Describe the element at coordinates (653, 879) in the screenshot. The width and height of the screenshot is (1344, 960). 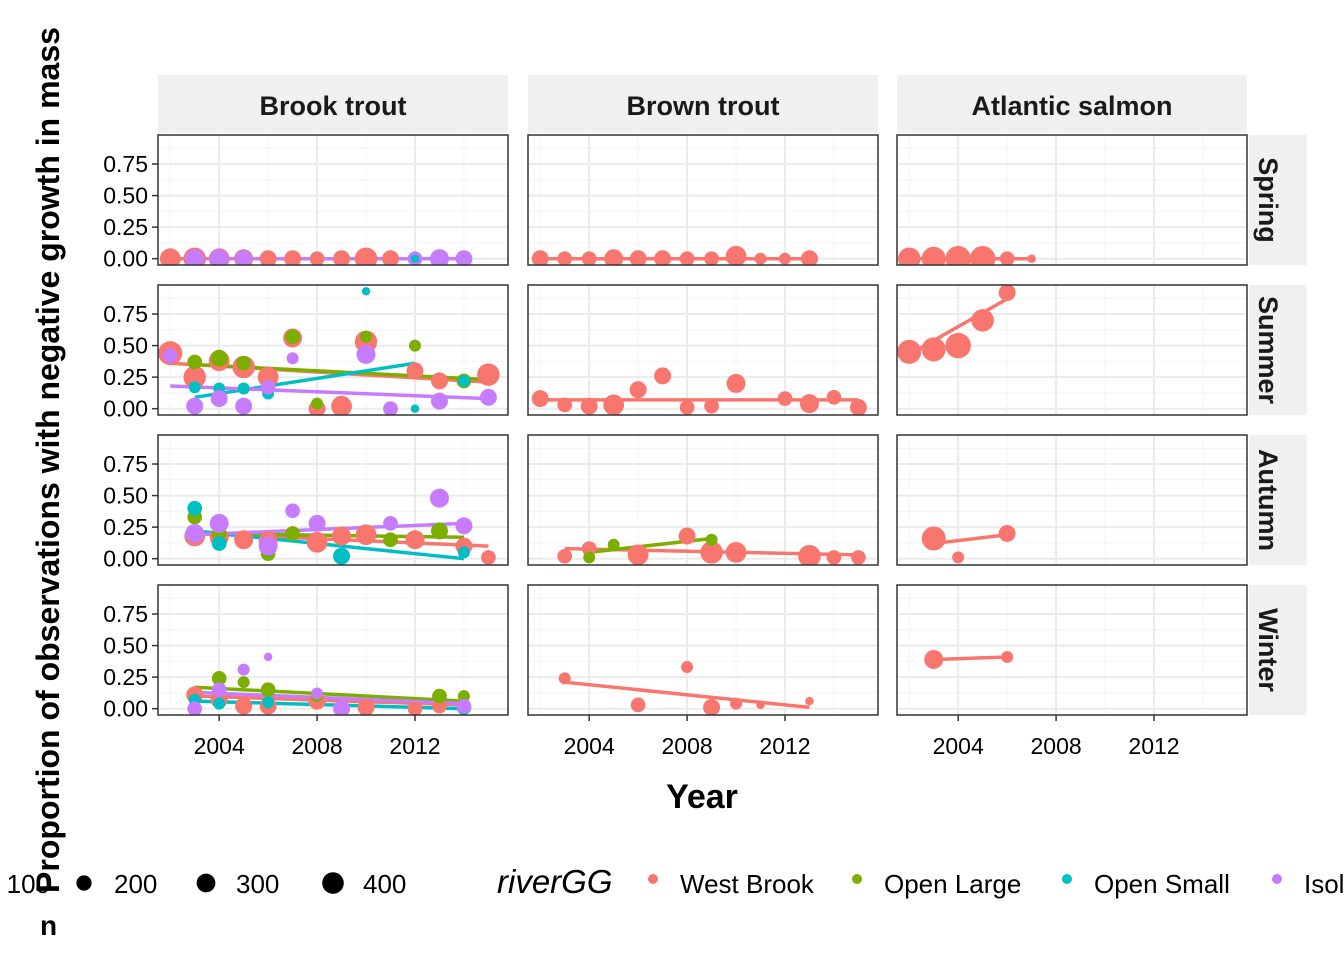
I see `color-legend-key-west-brook` at that location.